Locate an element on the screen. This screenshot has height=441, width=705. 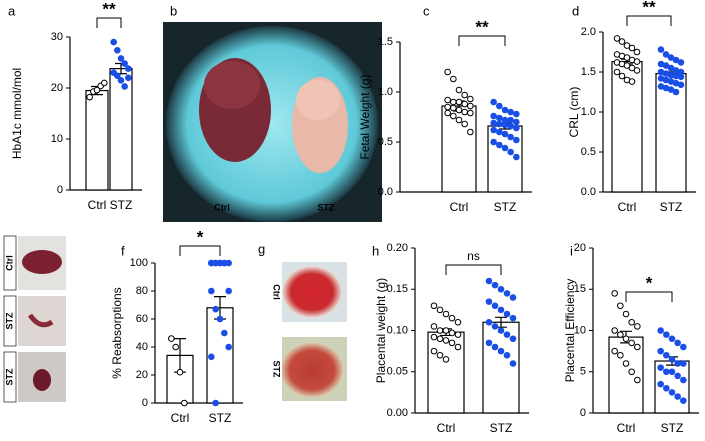
panel-letter: a is located at coordinates (12, 10).